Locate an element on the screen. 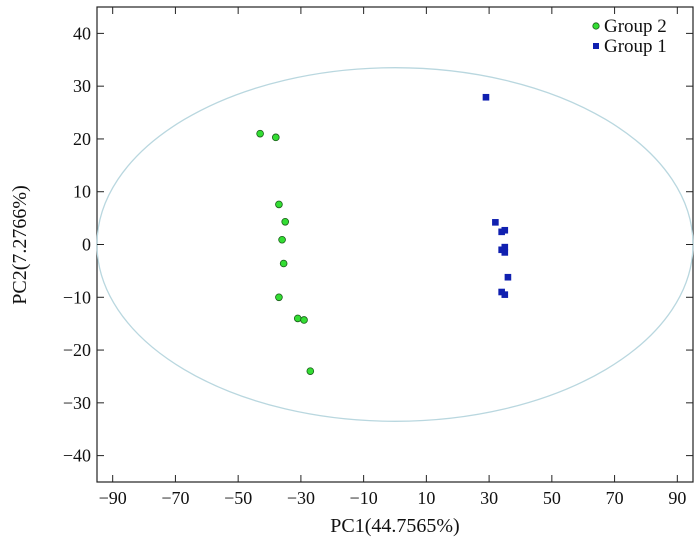 The width and height of the screenshot is (700, 541). y-tick-label: −20 is located at coordinates (77, 350).